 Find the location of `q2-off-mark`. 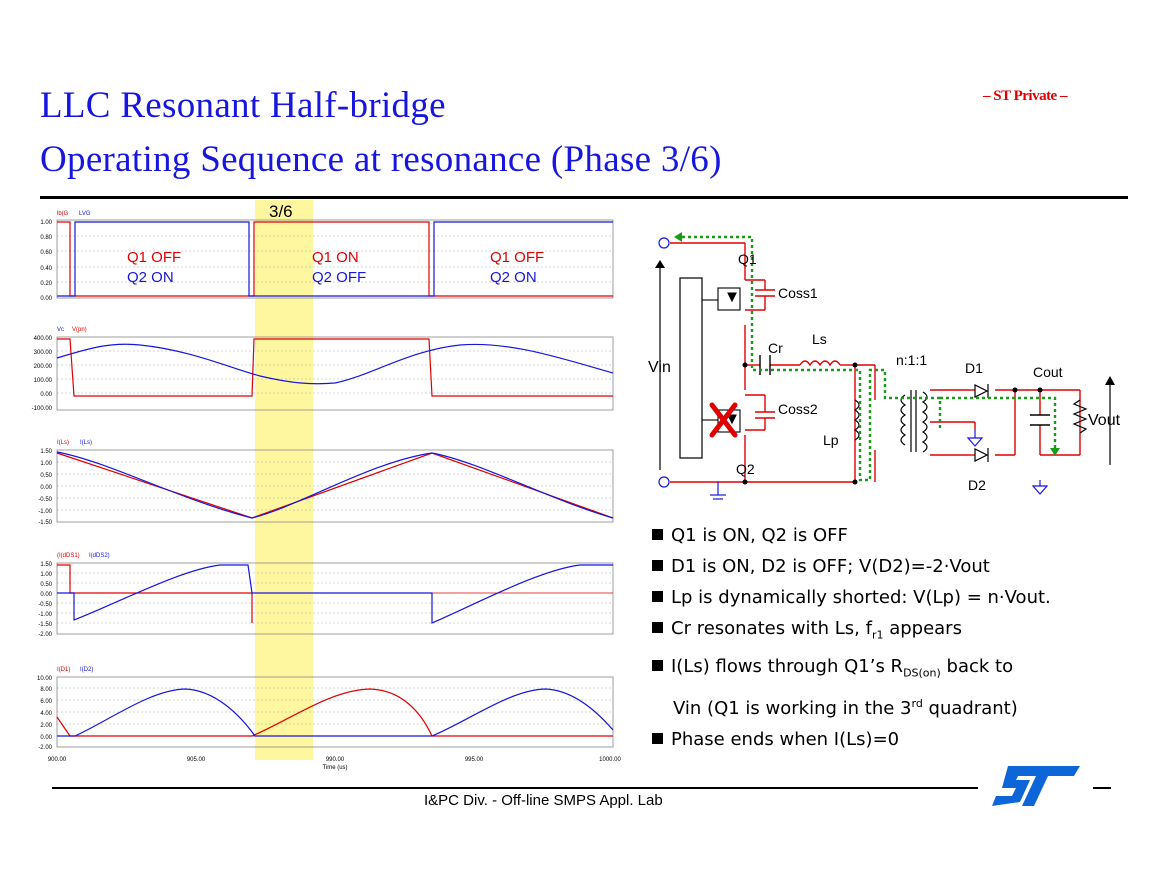

q2-off-mark is located at coordinates (723, 420).